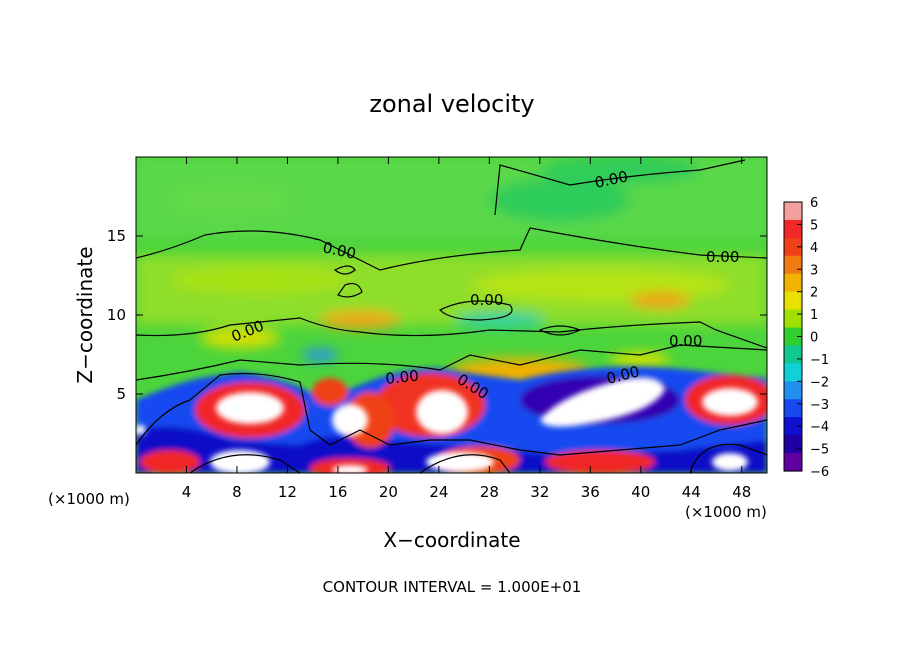  I want to click on x-axis-label: X−coordinate, so click(451, 540).